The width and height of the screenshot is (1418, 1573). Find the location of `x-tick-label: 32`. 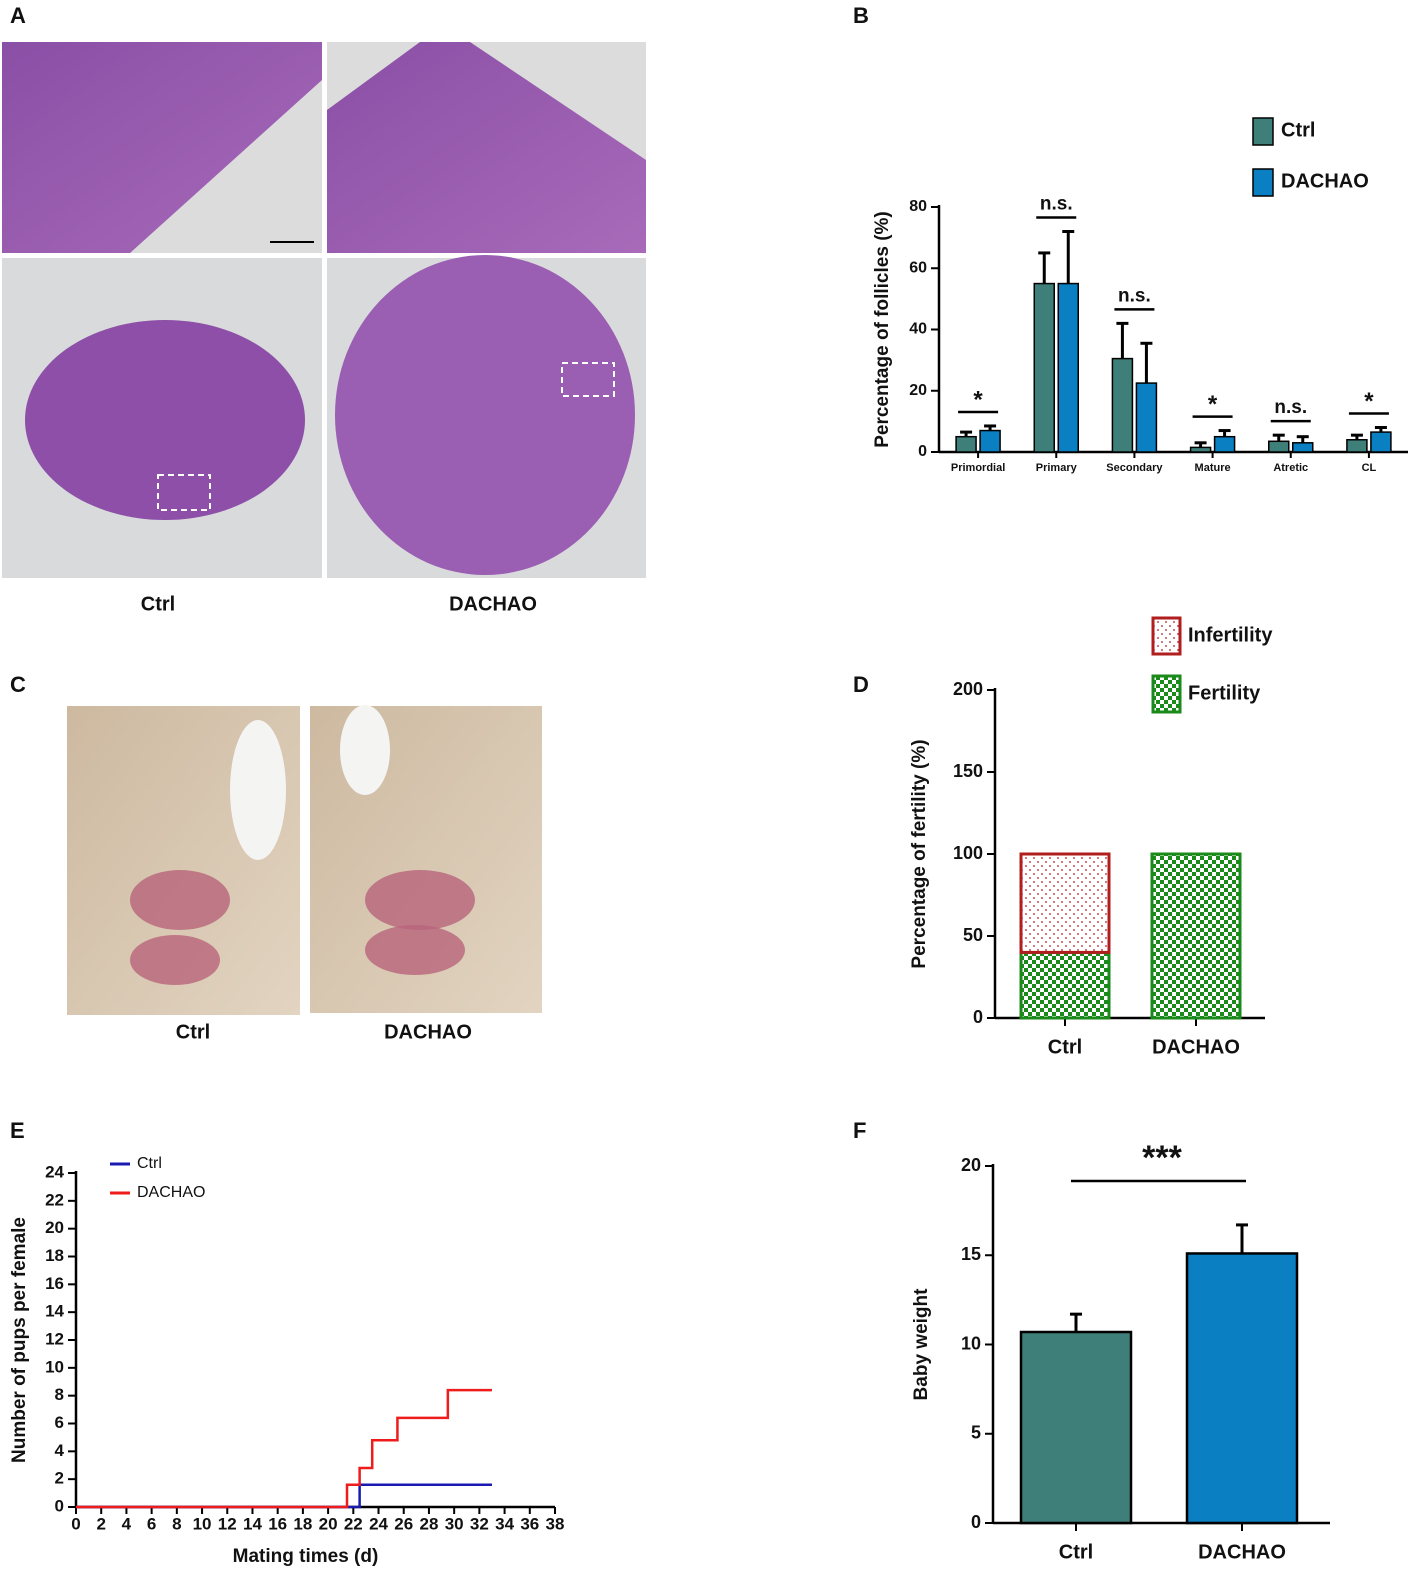

x-tick-label: 32 is located at coordinates (479, 1523).